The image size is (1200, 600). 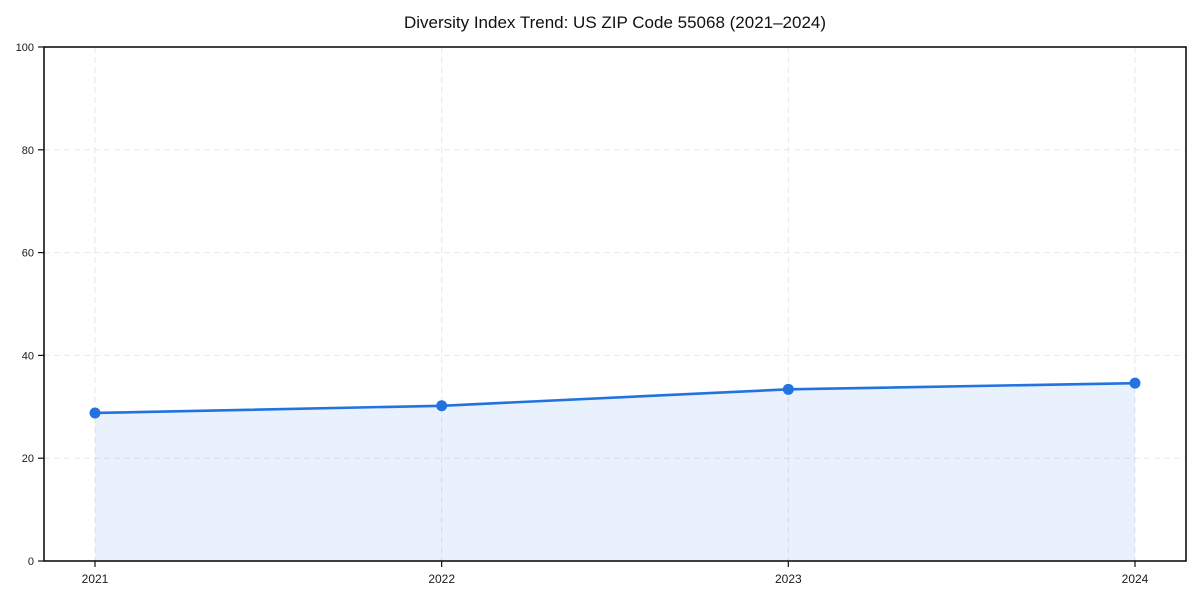 What do you see at coordinates (788, 389) in the screenshot?
I see `data-point-2023` at bounding box center [788, 389].